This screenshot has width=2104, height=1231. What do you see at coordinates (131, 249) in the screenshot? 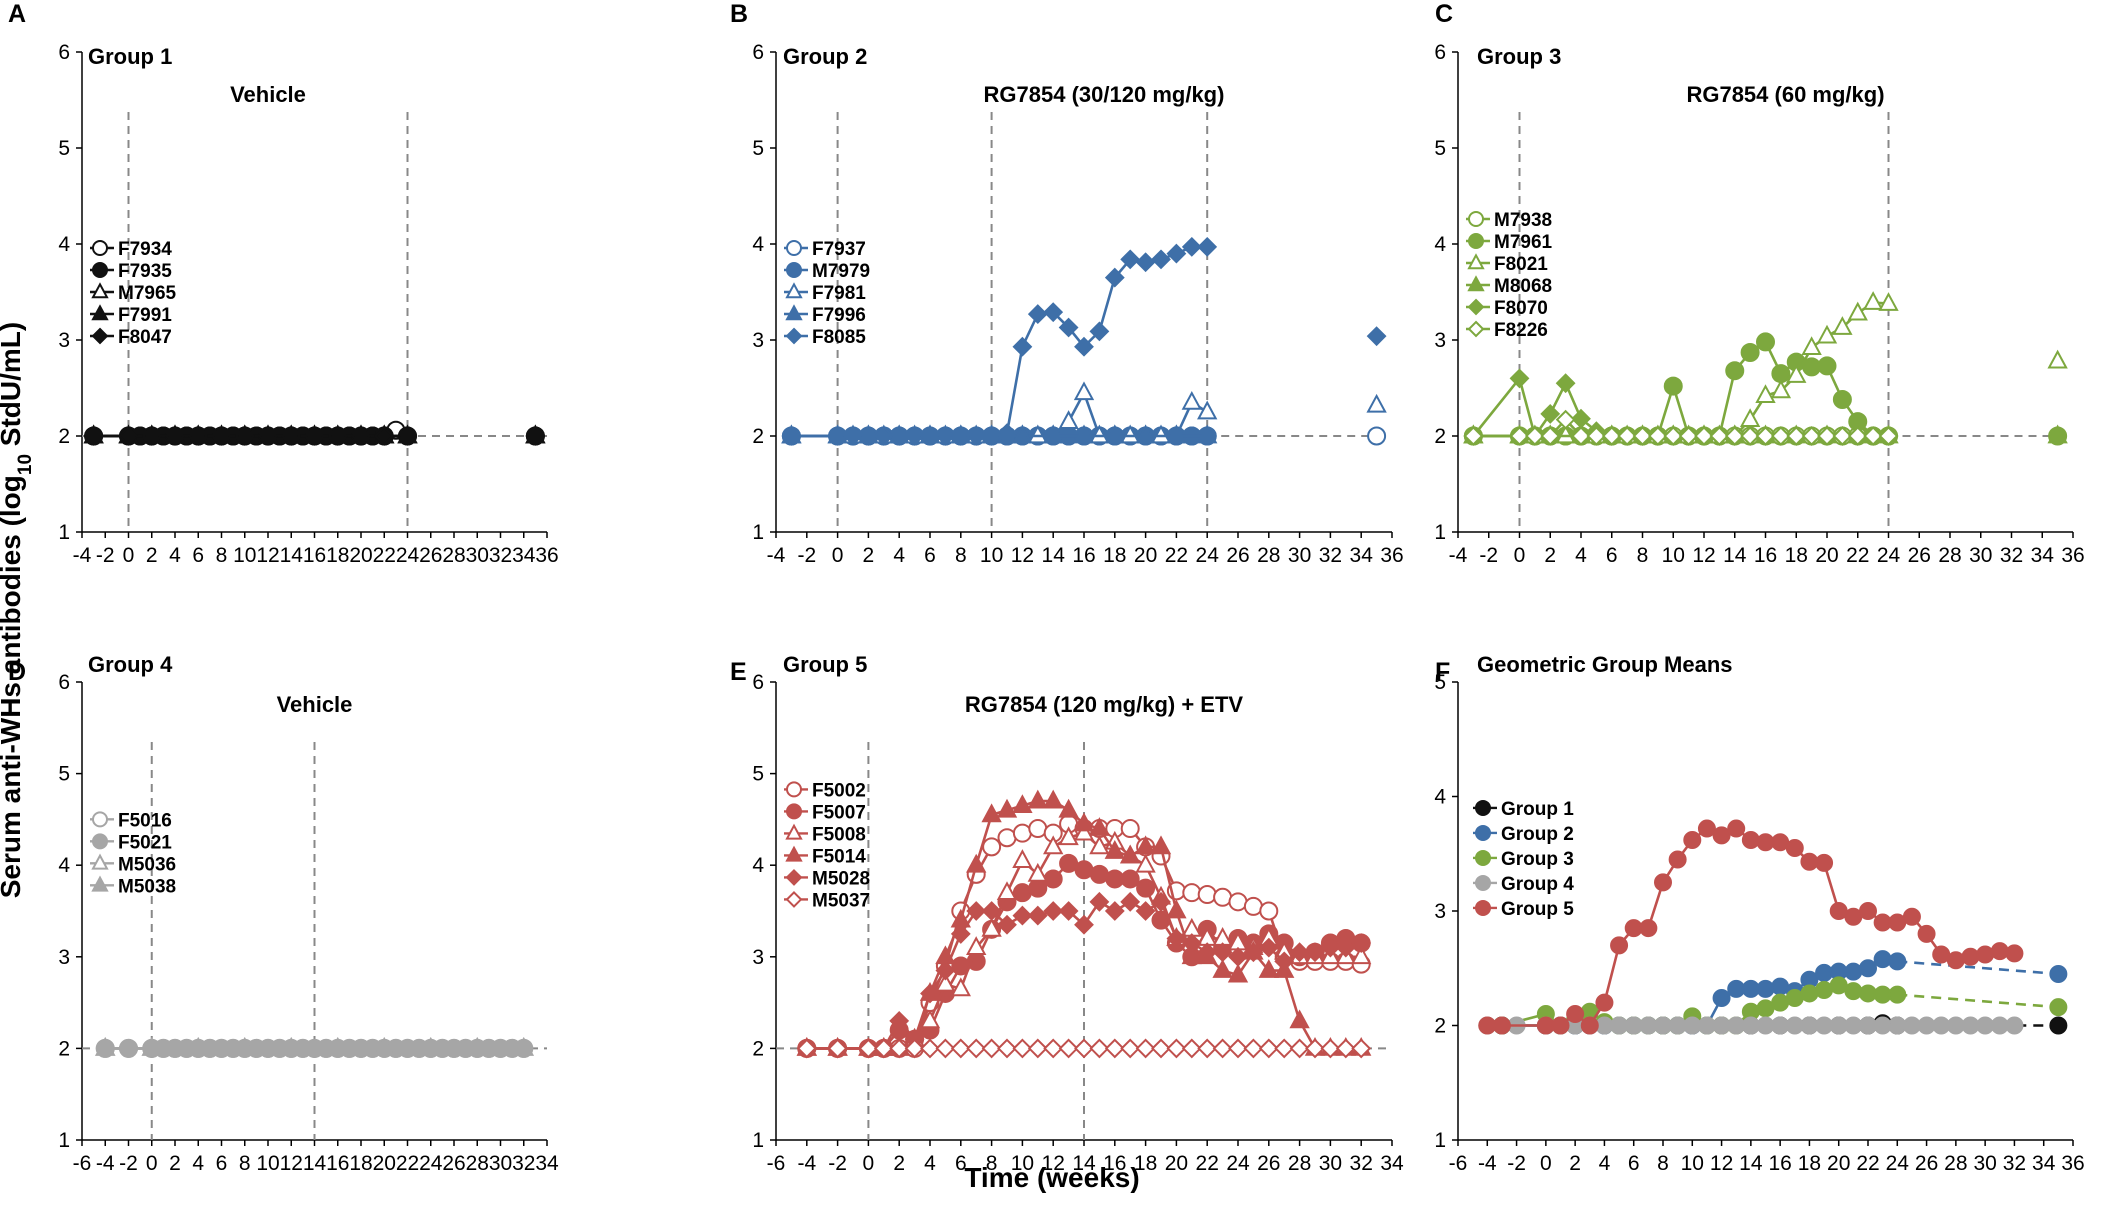
I see `legend-item: F7934` at bounding box center [131, 249].